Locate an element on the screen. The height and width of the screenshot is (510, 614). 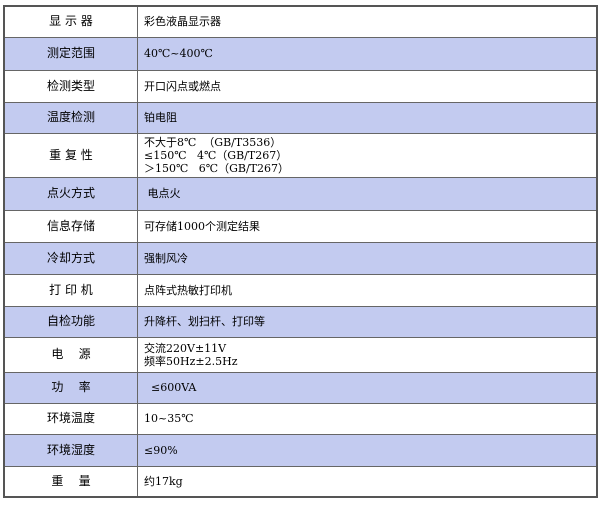
spec-value: 铂电阻 is located at coordinates (367, 117).